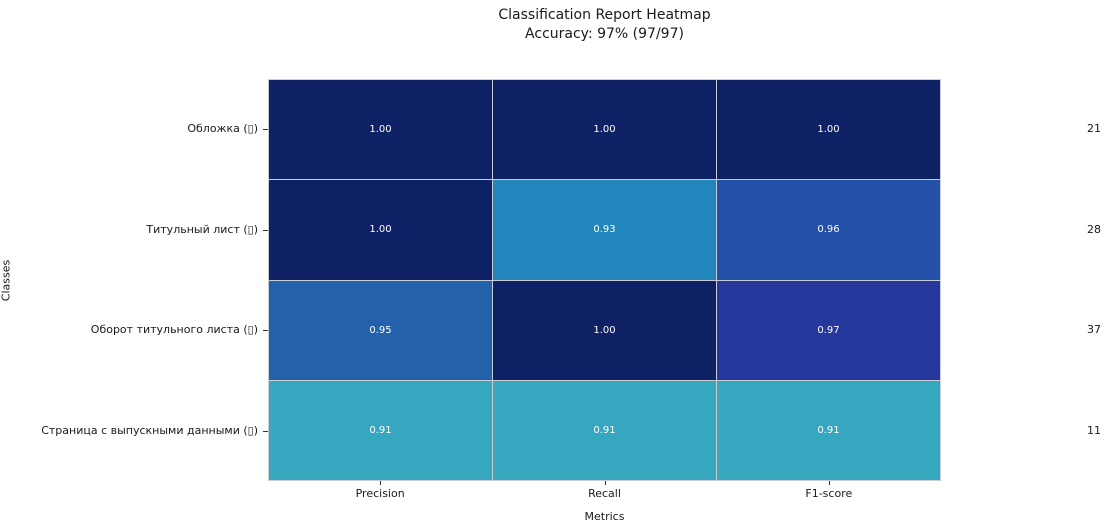 Image resolution: width=1117 pixels, height=528 pixels. What do you see at coordinates (1094, 430) in the screenshot?
I see `support-count-3: 11` at bounding box center [1094, 430].